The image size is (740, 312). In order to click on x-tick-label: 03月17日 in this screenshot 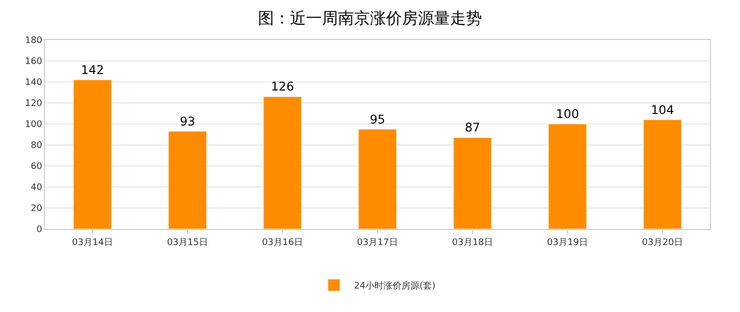, I will do `click(377, 243)`.